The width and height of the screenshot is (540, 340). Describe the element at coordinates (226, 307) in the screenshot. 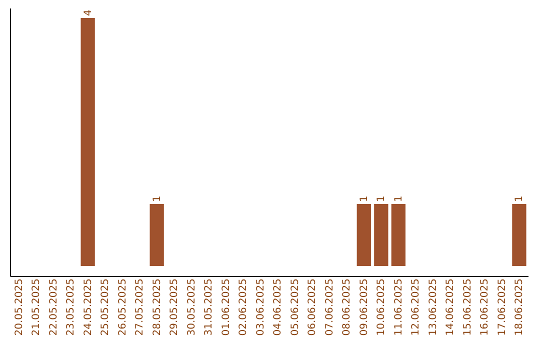

I see `x-tick-label: 01.06.2025` at that location.